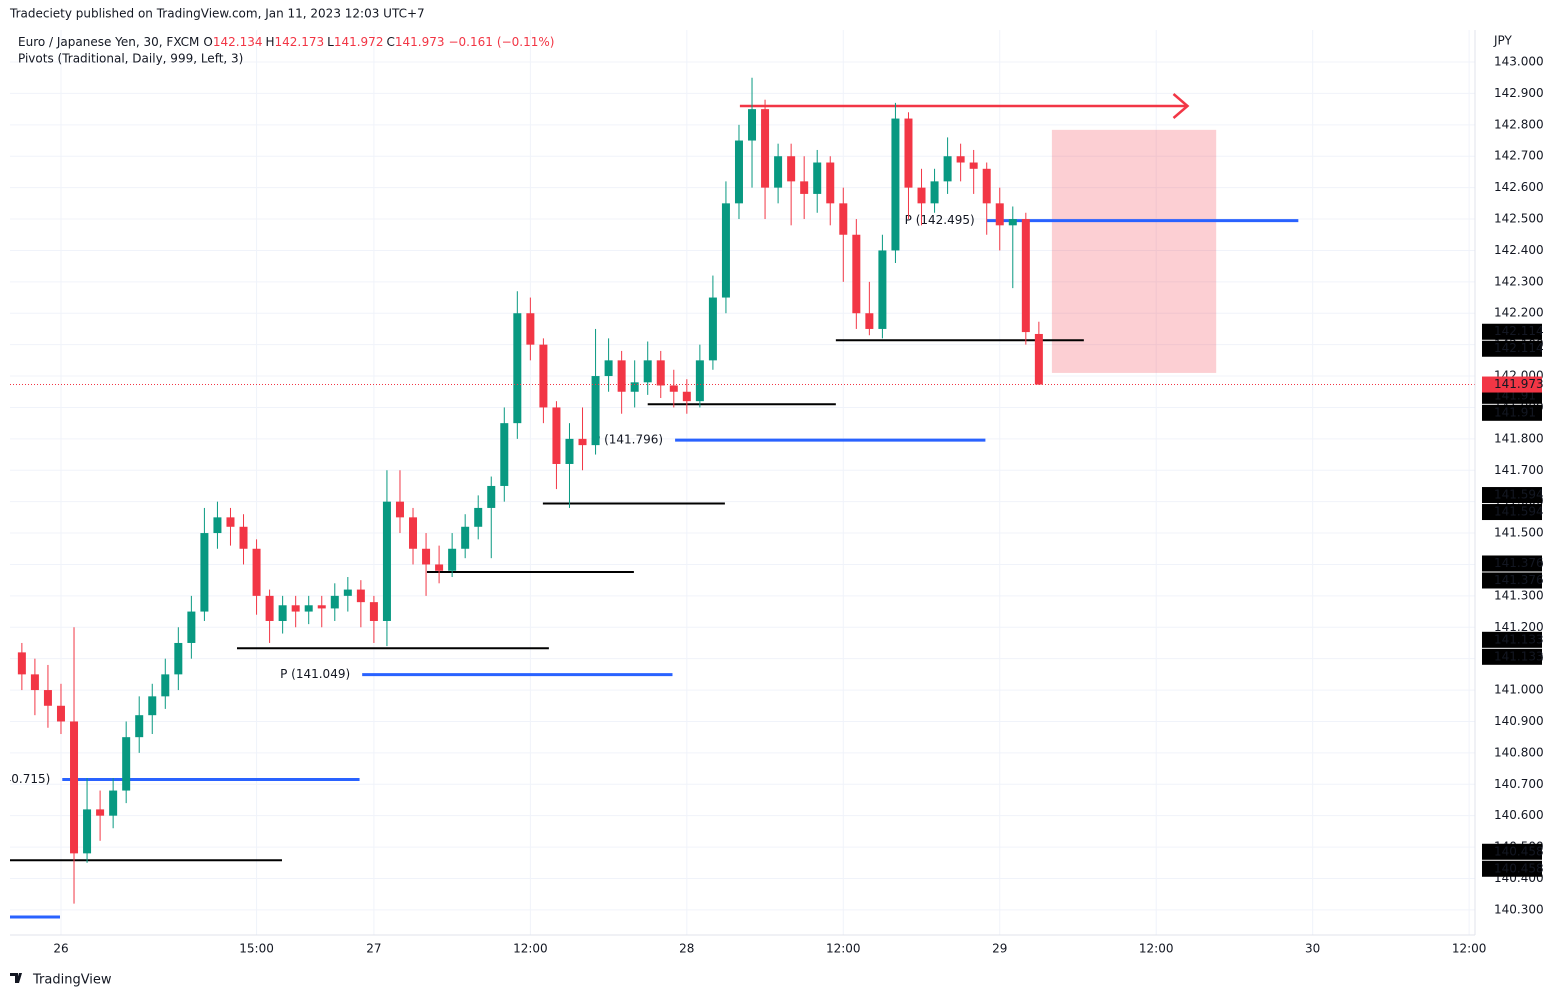  I want to click on ohlc-value: 141.973, so click(420, 42).